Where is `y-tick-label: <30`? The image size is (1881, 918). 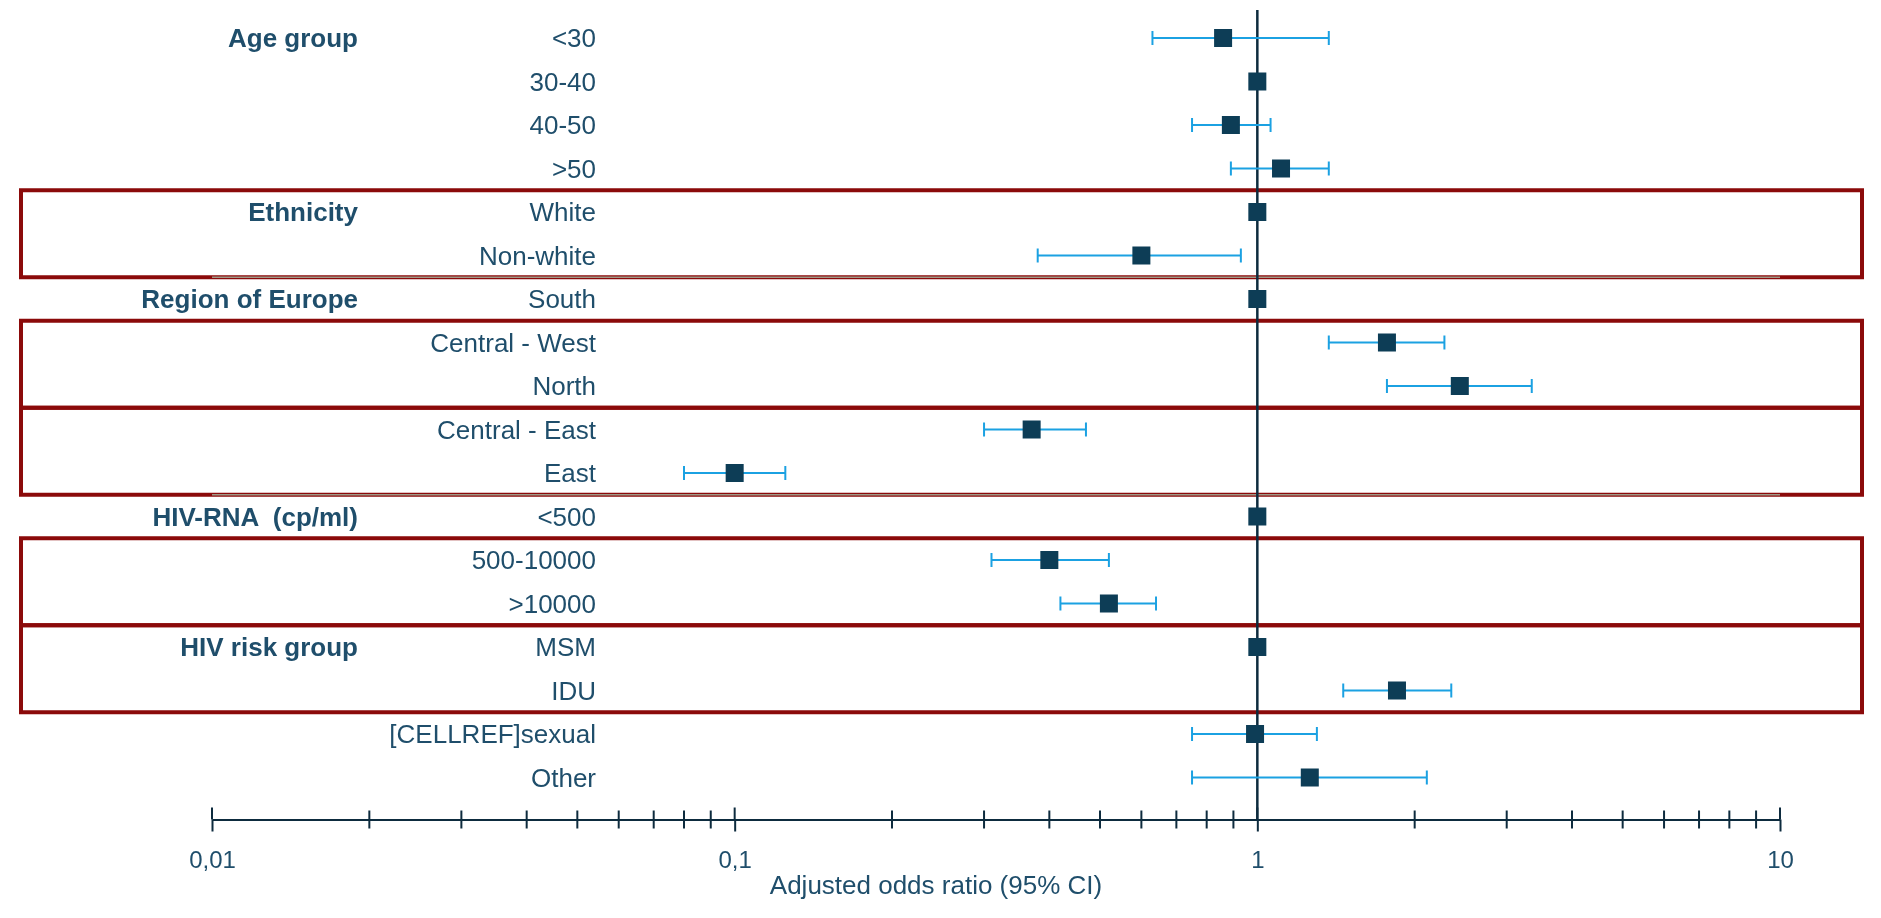 y-tick-label: <30 is located at coordinates (573, 38).